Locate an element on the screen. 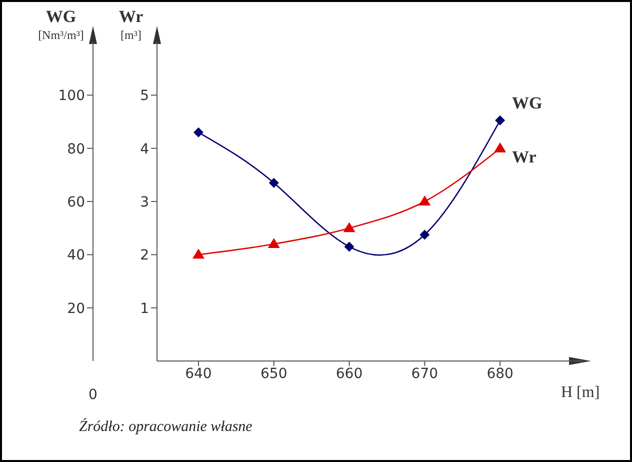 The image size is (632, 462). y2-tick-label: 4 is located at coordinates (145, 149).